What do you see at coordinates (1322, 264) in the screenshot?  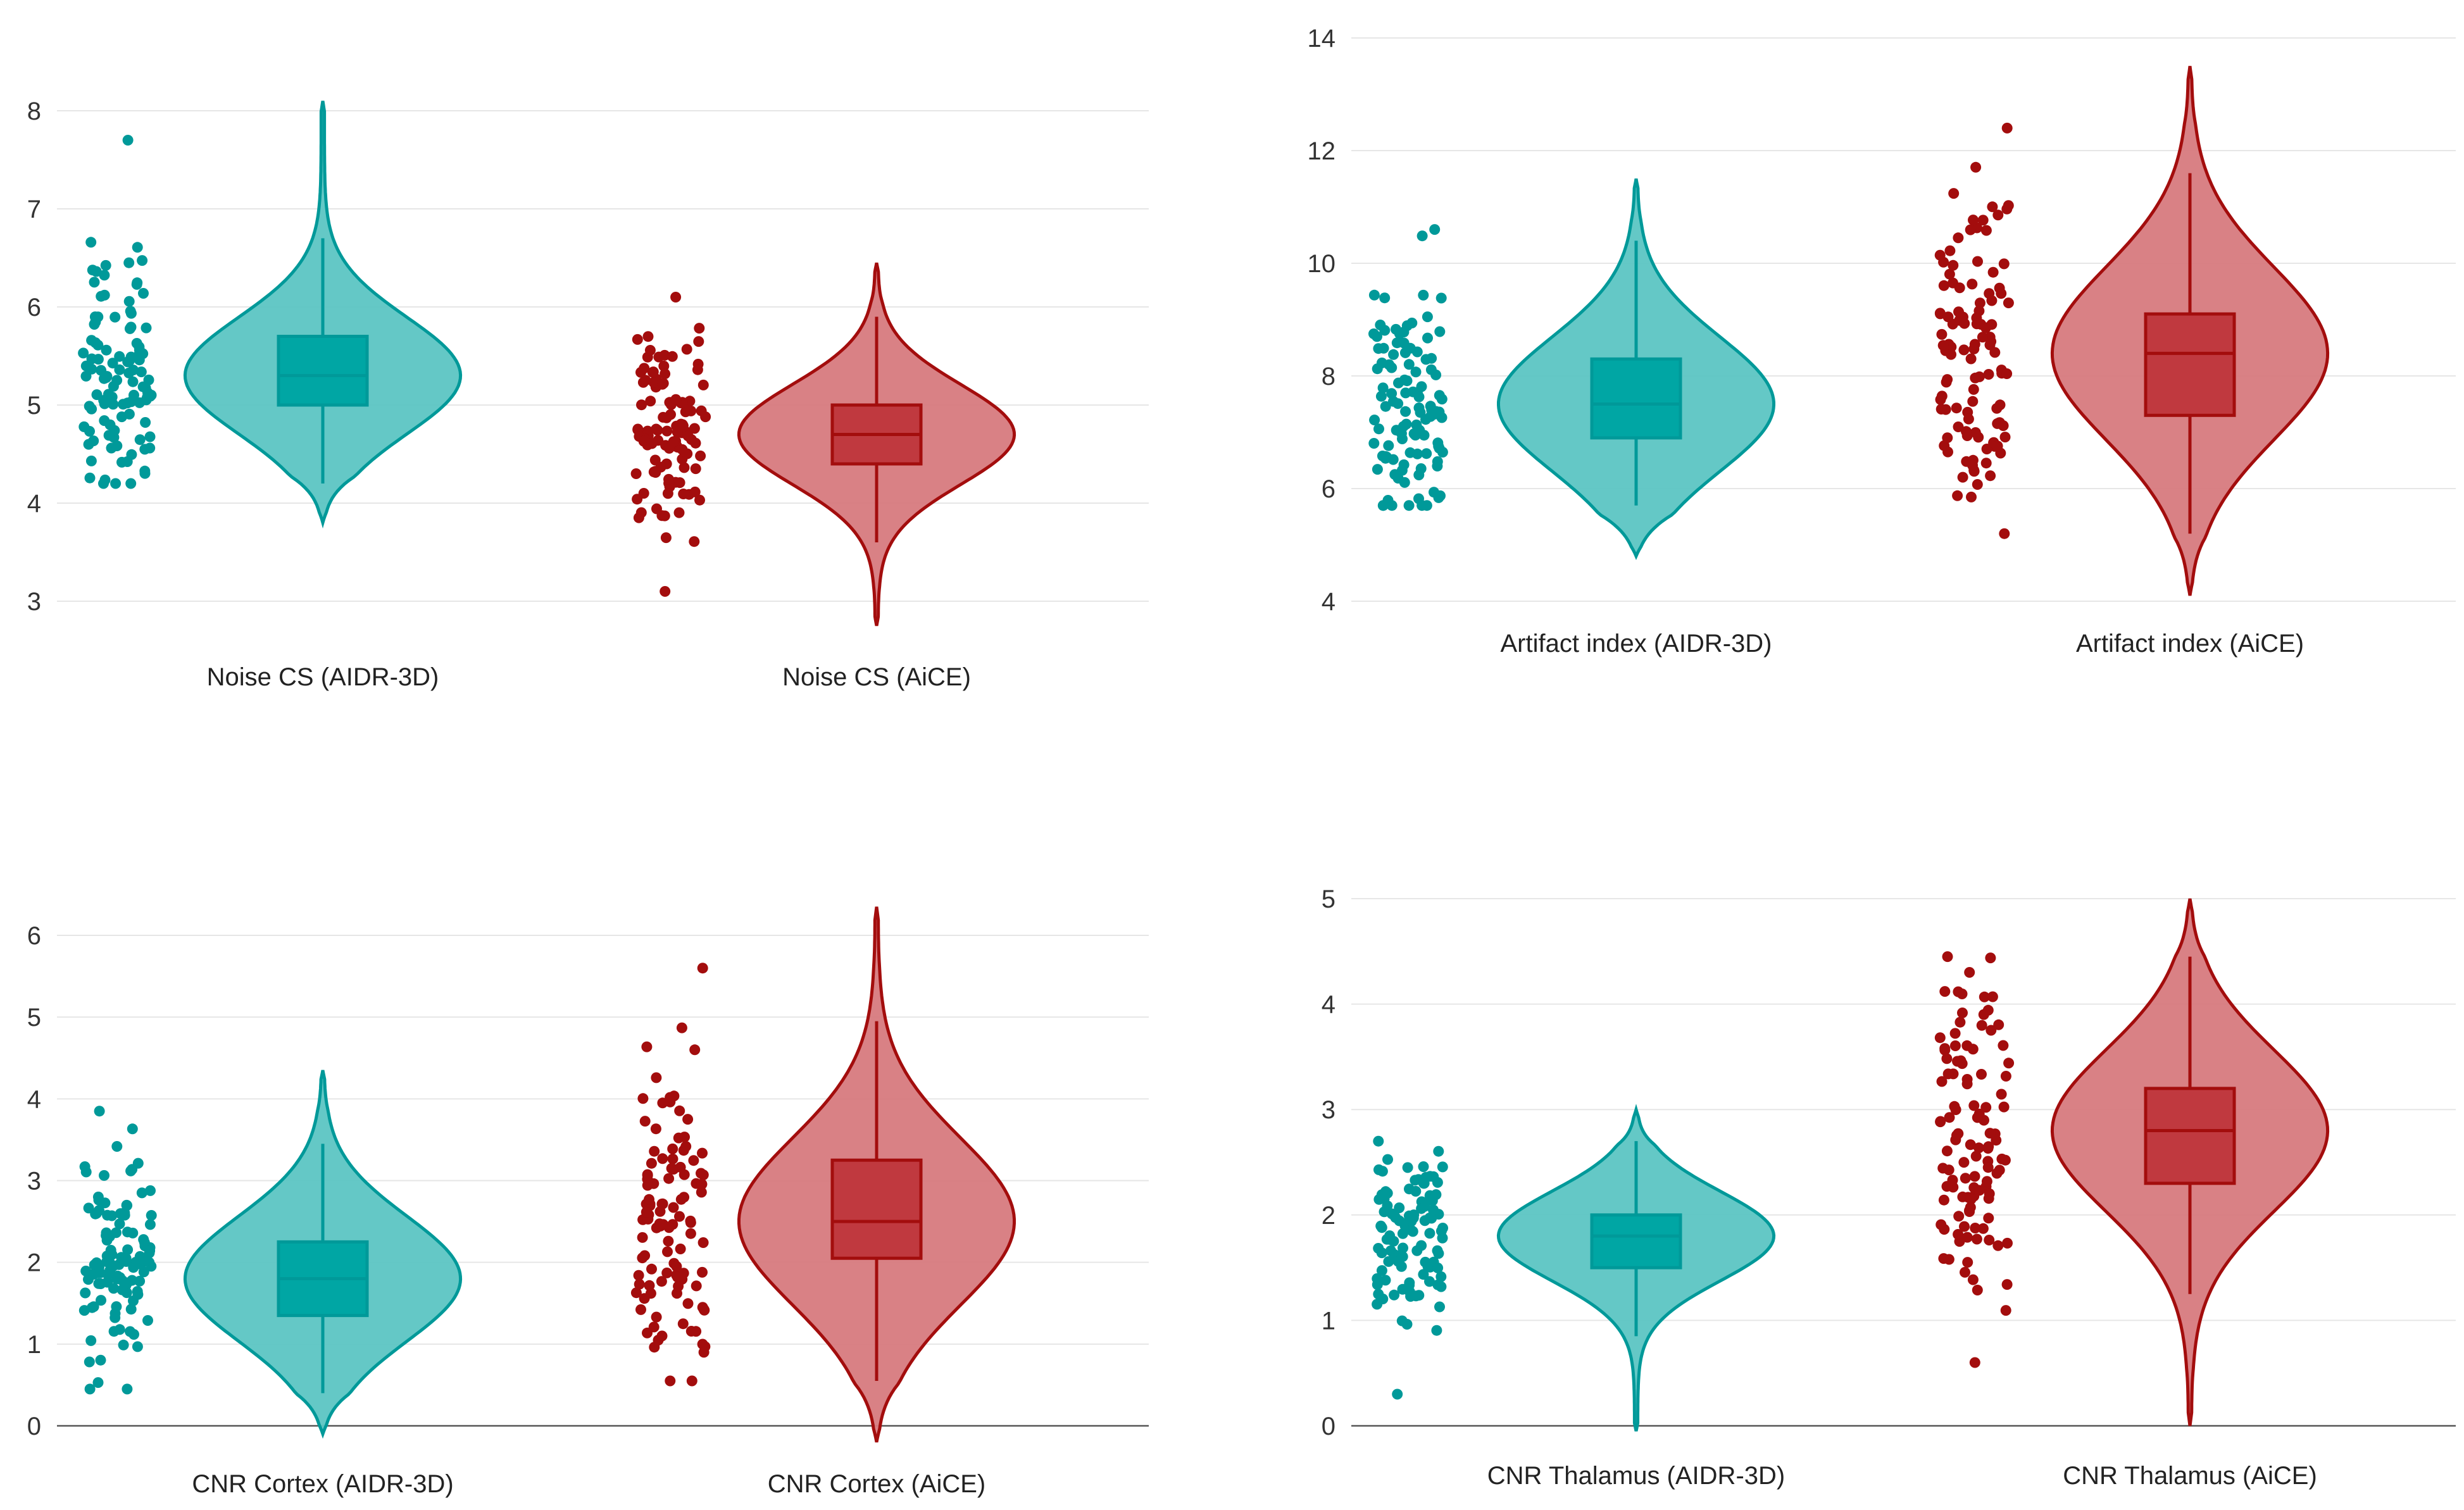 I see `y-tick-label: 10` at bounding box center [1322, 264].